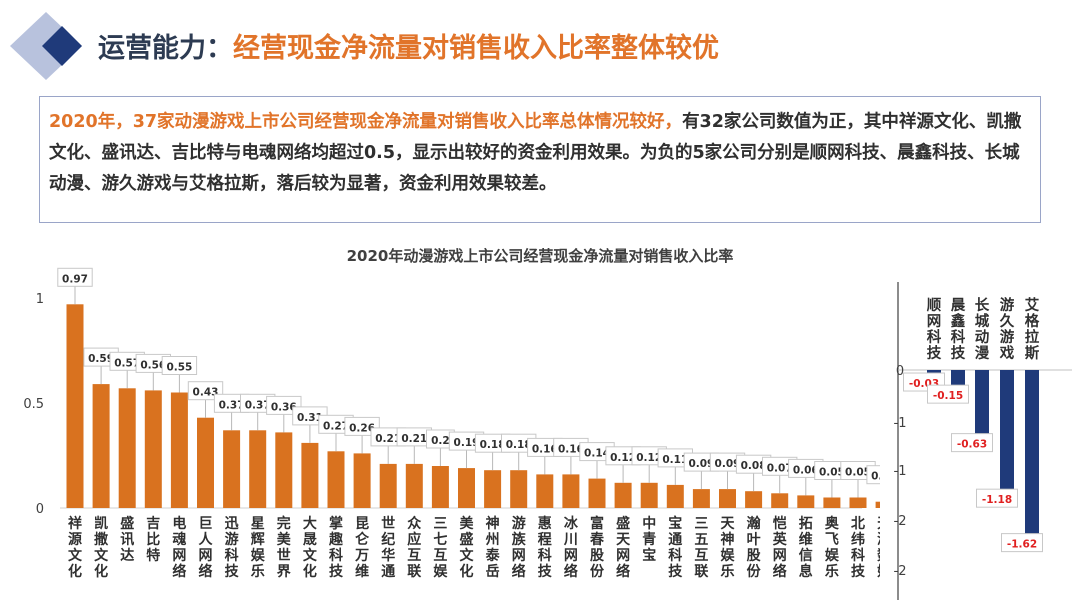 The image size is (1080, 608). Describe the element at coordinates (972, 445) in the screenshot. I see `data-label: -0.63` at that location.